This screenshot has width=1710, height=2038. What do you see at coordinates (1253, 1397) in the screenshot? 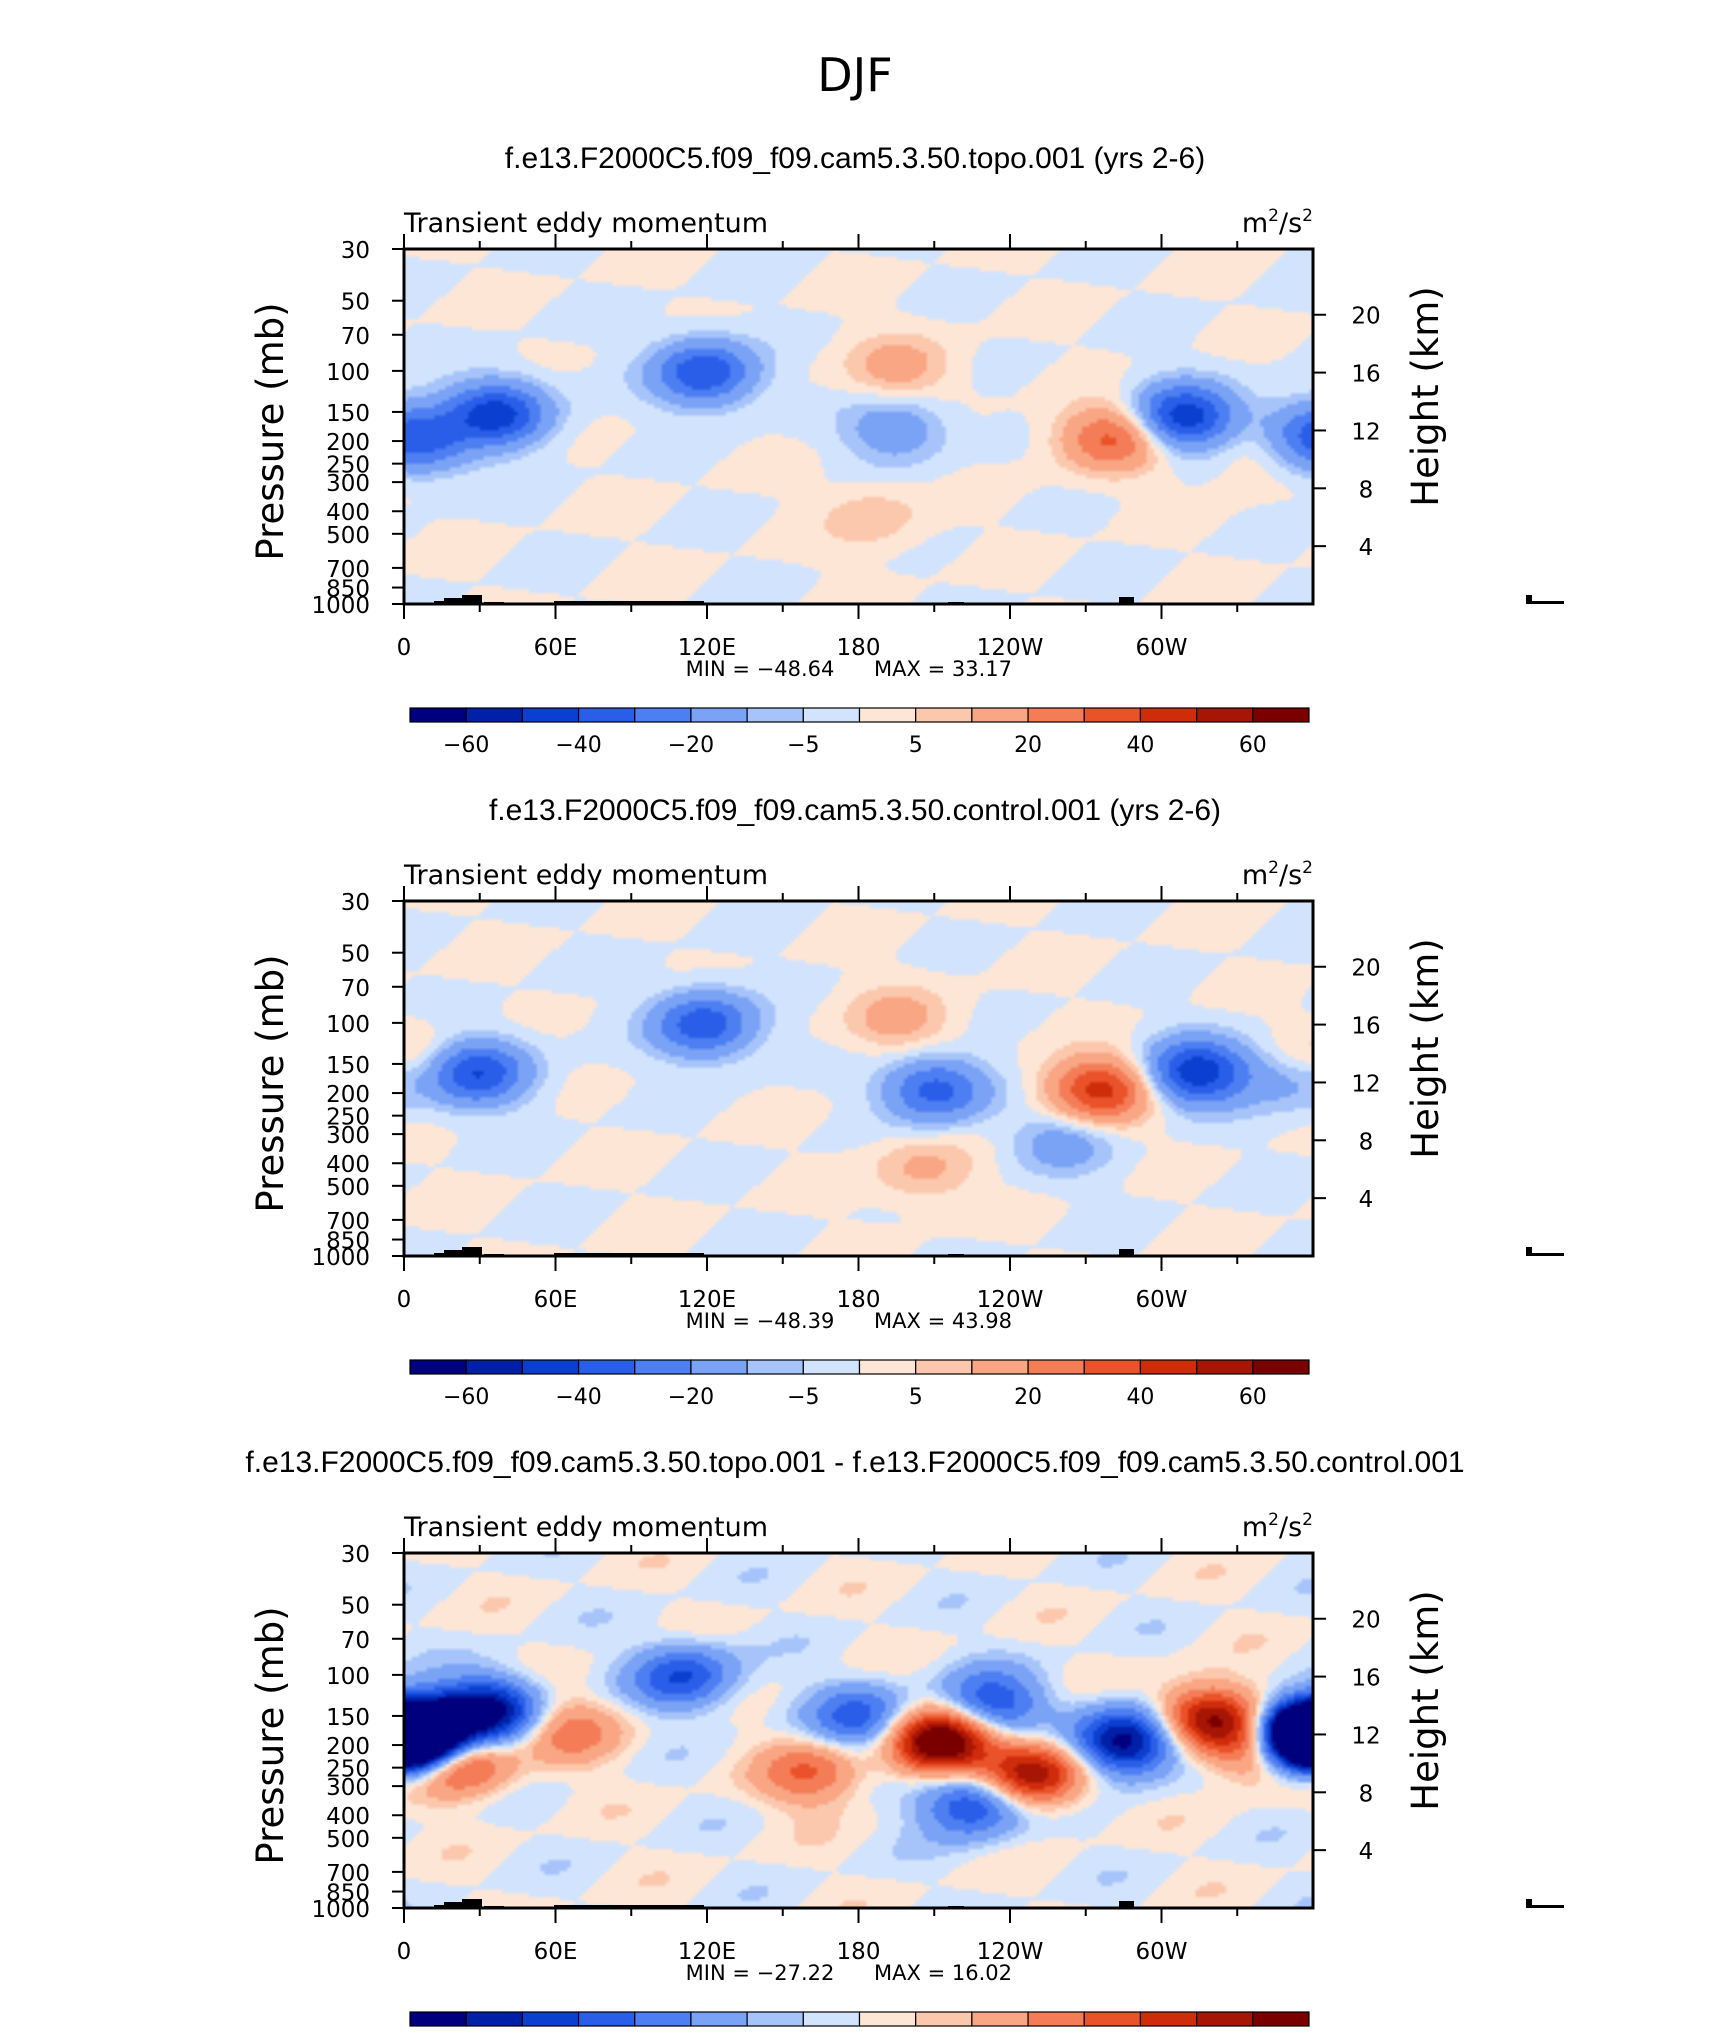
I see `colorbar-label: 60` at bounding box center [1253, 1397].